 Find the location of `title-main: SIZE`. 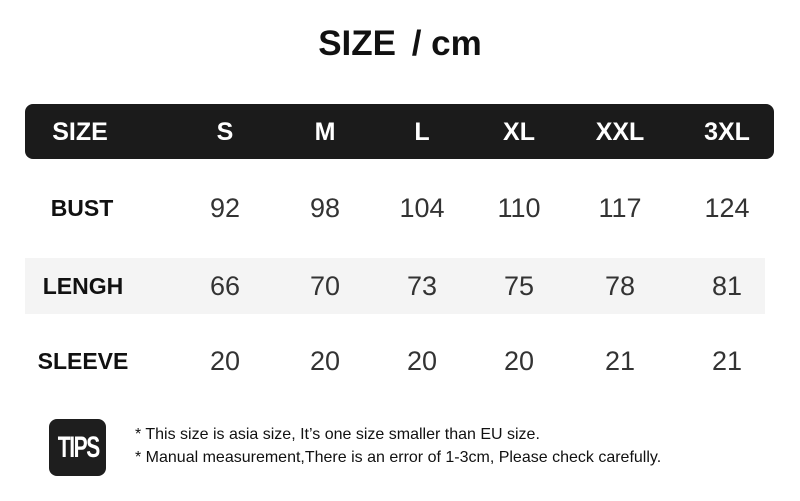

title-main: SIZE is located at coordinates (357, 43).